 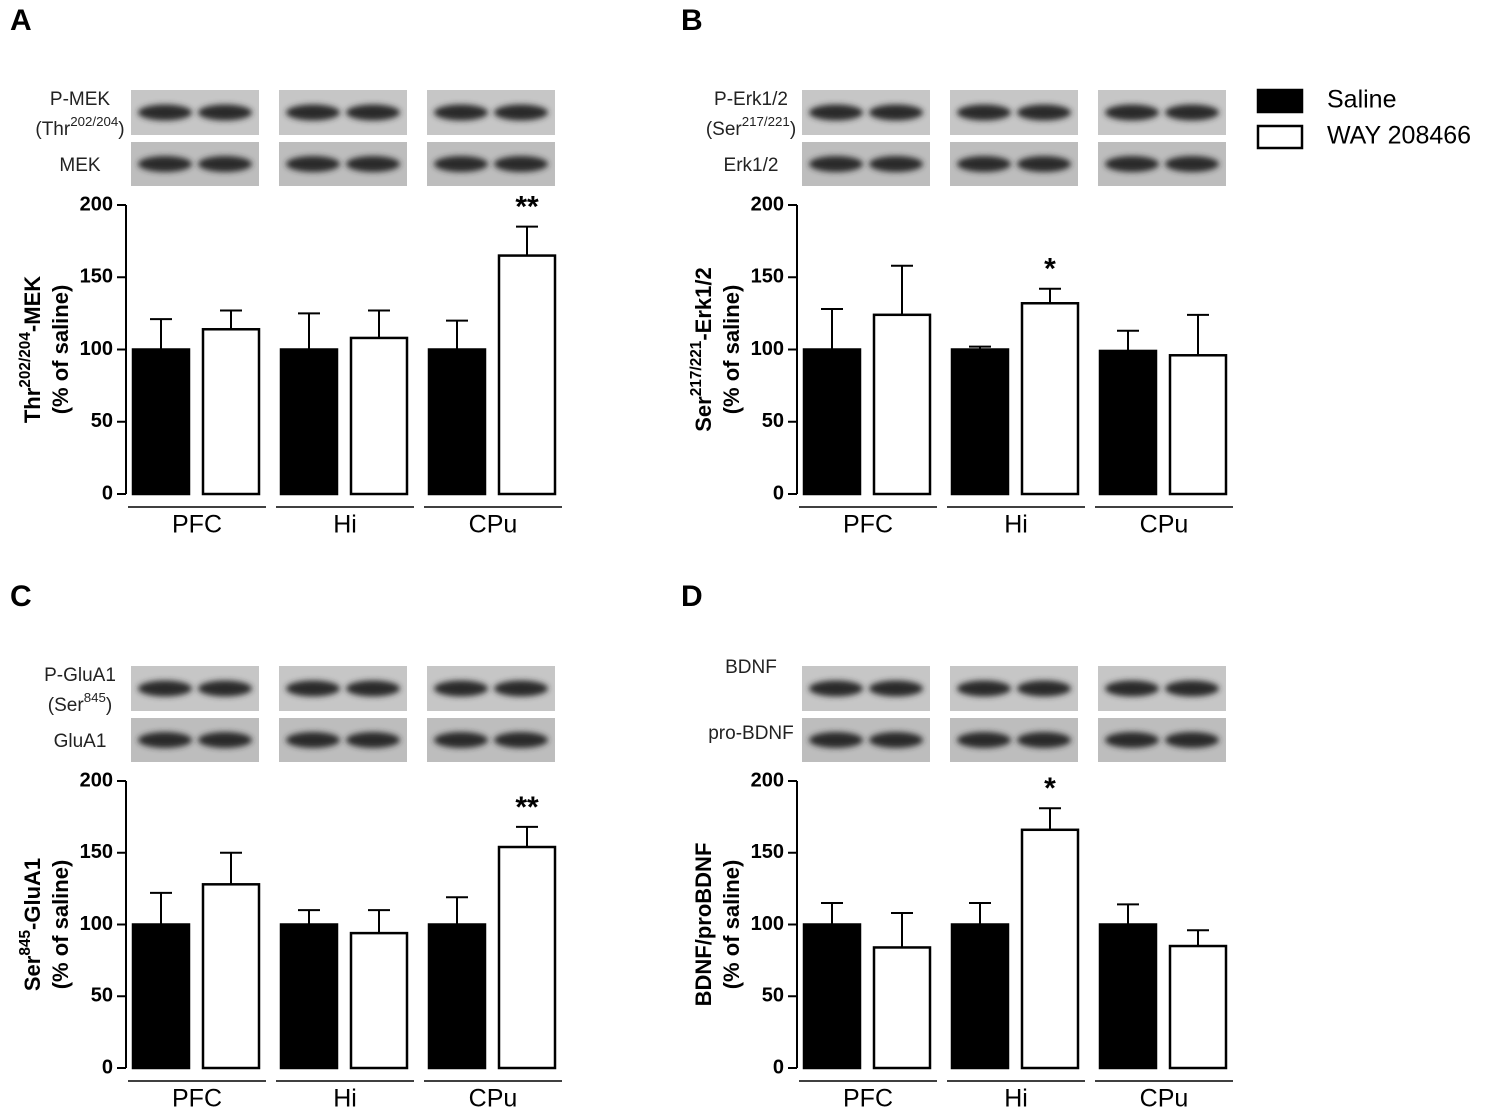 What do you see at coordinates (32, 973) in the screenshot?
I see `y-axis-label-part: Ser` at bounding box center [32, 973].